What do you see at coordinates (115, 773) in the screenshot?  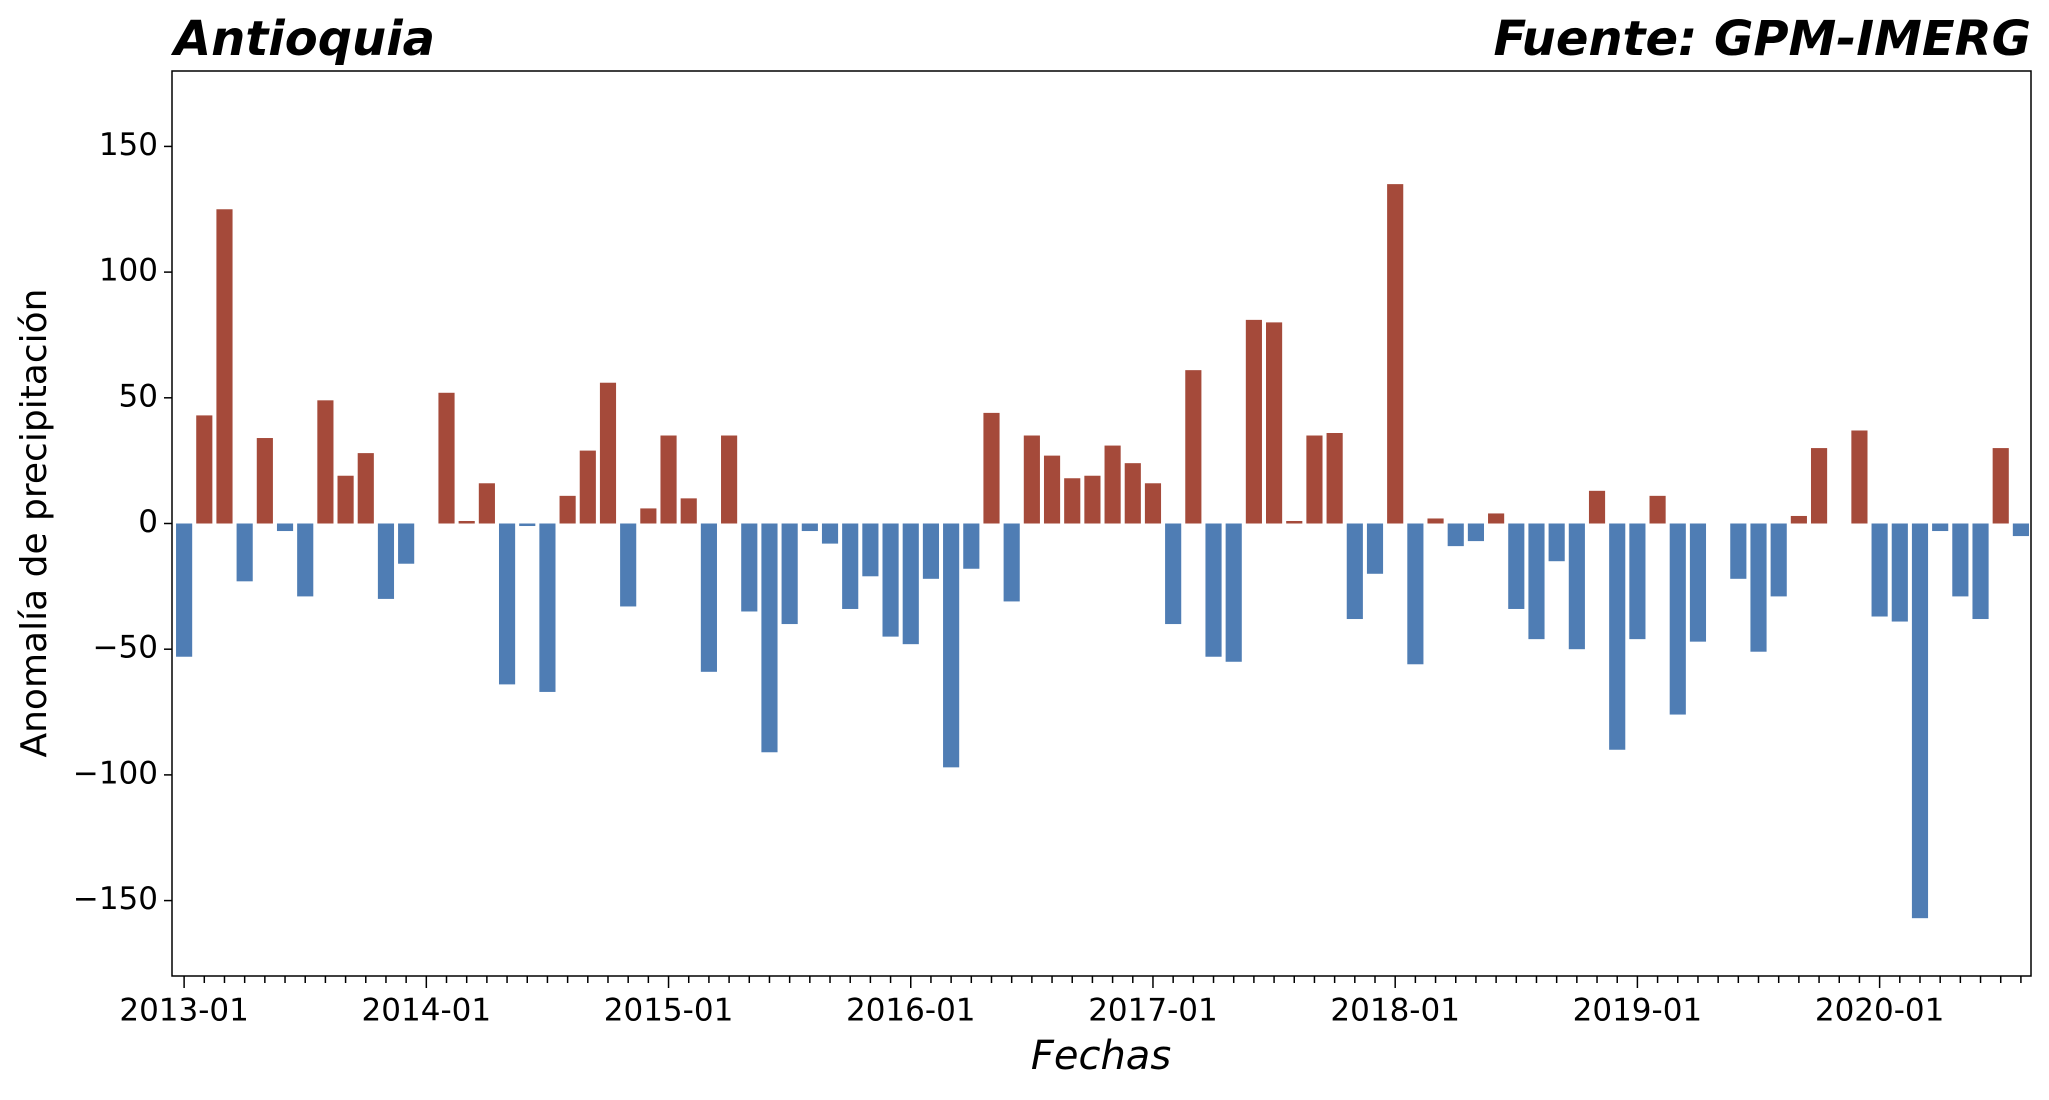 I see `y-tick-label: −100` at bounding box center [115, 773].